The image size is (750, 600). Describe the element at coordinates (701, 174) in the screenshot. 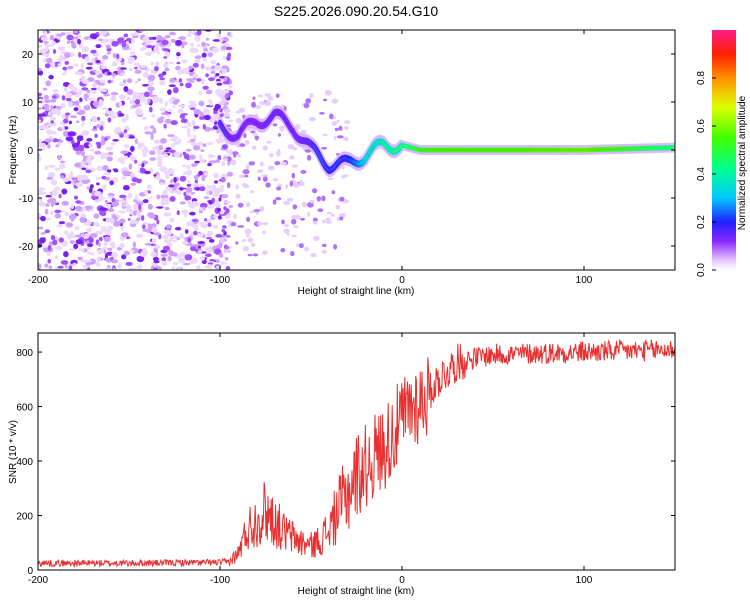

I see `colorbar-tick-label: 0.4` at that location.